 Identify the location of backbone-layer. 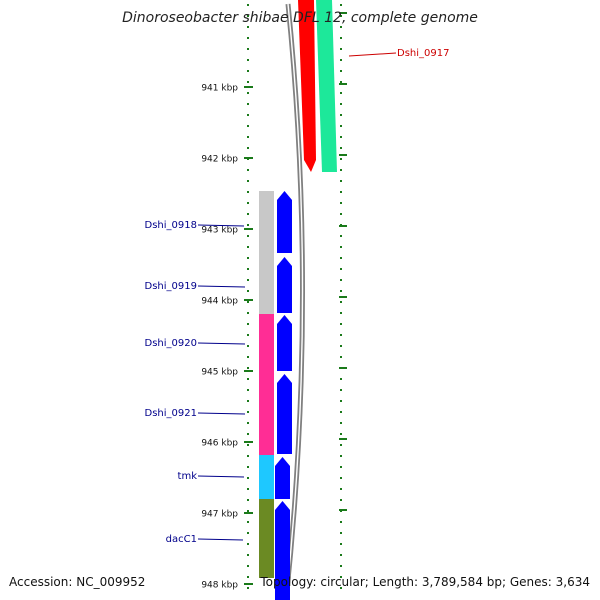
(294, 301).